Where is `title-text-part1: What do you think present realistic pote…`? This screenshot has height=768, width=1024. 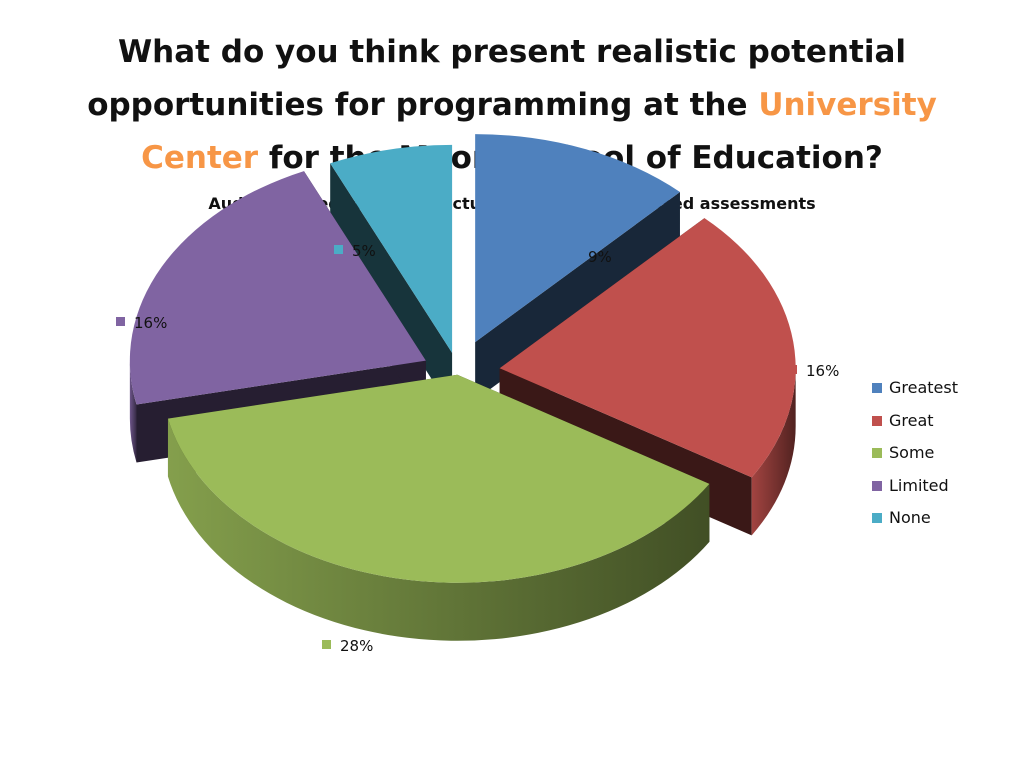 title-text-part1: What do you think present realistic pote… is located at coordinates (497, 78).